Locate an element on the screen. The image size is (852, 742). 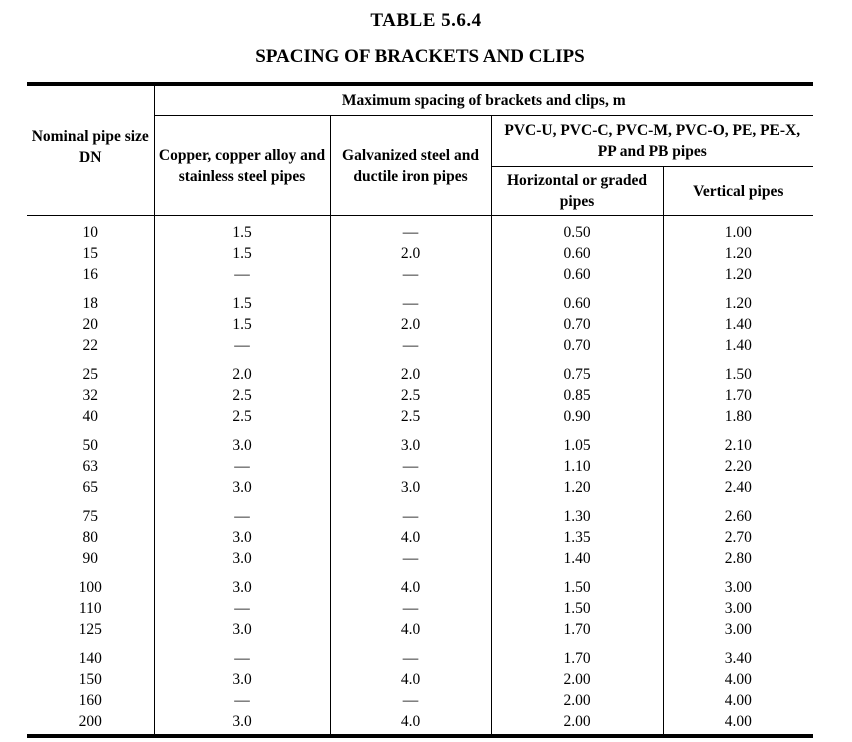
cell-nominal-size: 15 is located at coordinates (91, 253).